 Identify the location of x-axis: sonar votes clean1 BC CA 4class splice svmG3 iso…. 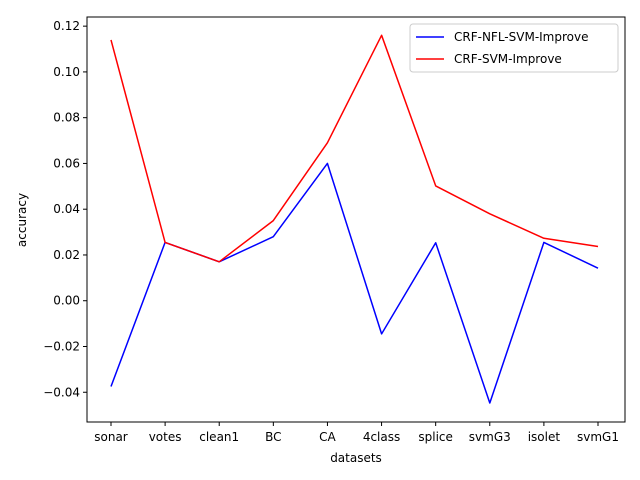
(356, 433).